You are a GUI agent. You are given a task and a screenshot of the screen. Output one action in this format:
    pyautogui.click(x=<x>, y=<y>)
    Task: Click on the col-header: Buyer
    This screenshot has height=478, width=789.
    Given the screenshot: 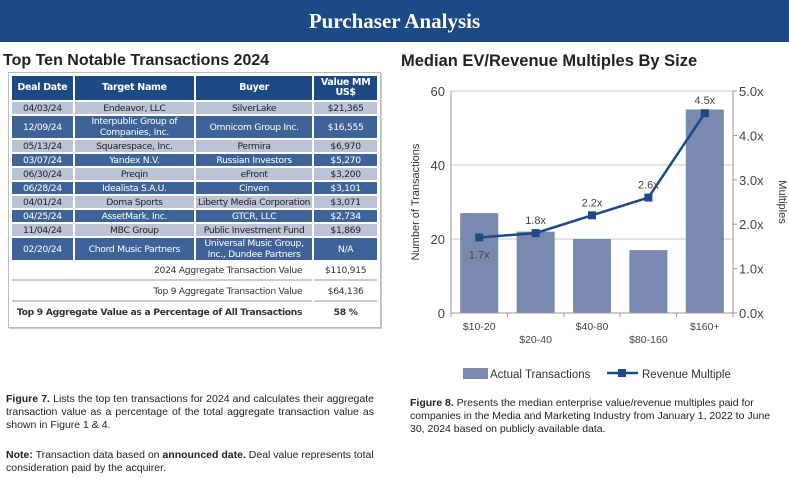 What is the action you would take?
    pyautogui.click(x=254, y=88)
    